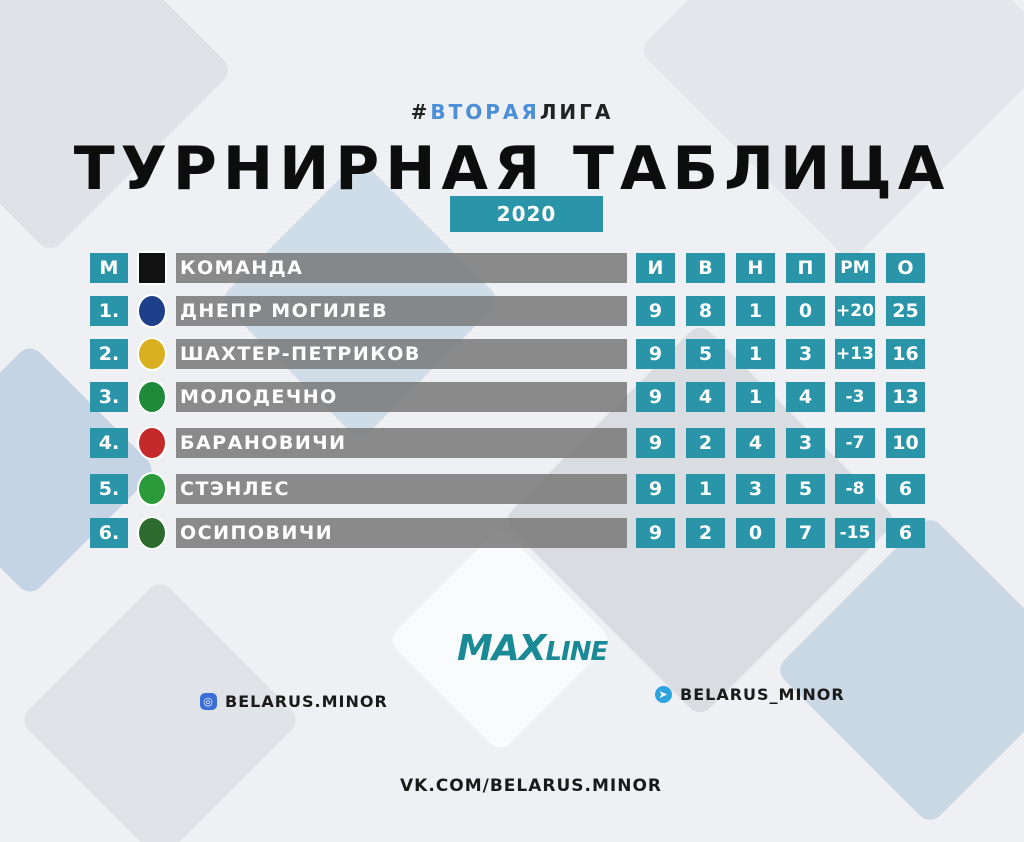 The width and height of the screenshot is (1024, 842). What do you see at coordinates (755, 533) in the screenshot?
I see `stat-draws: 0` at bounding box center [755, 533].